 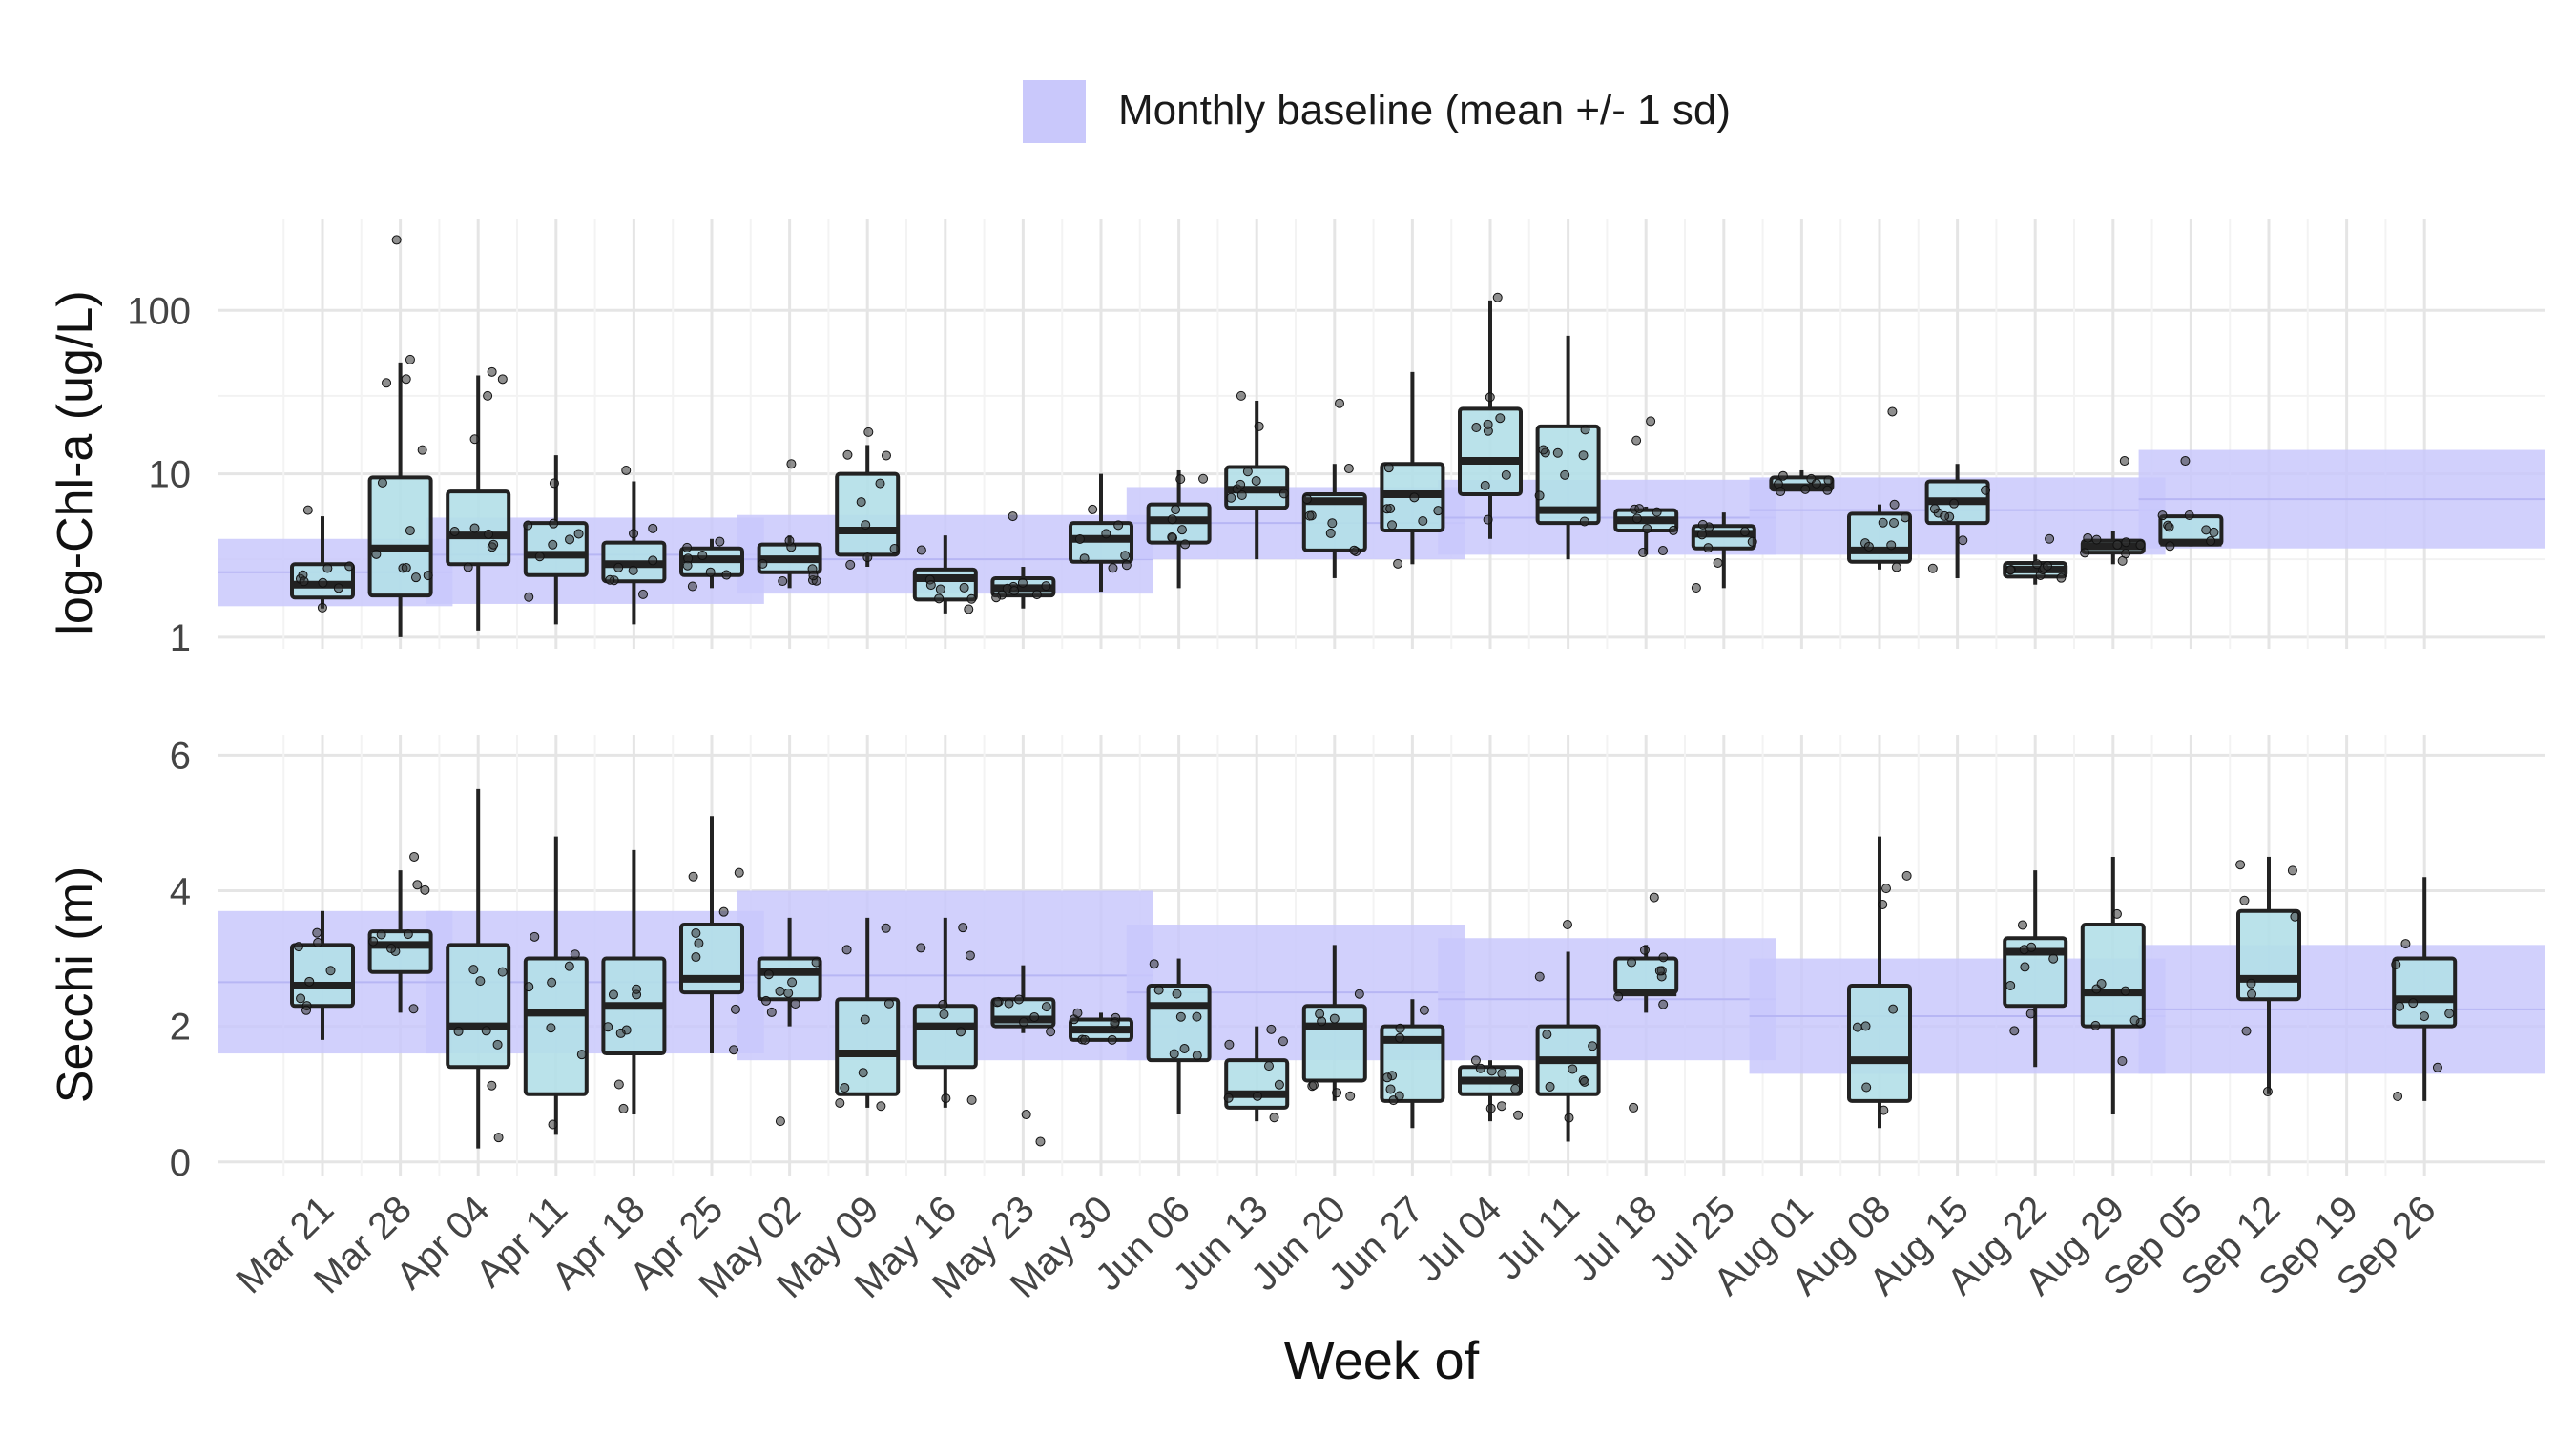 I want to click on legend-label: Monthly baseline (mean +/- 1 sd), so click(x=1424, y=110).